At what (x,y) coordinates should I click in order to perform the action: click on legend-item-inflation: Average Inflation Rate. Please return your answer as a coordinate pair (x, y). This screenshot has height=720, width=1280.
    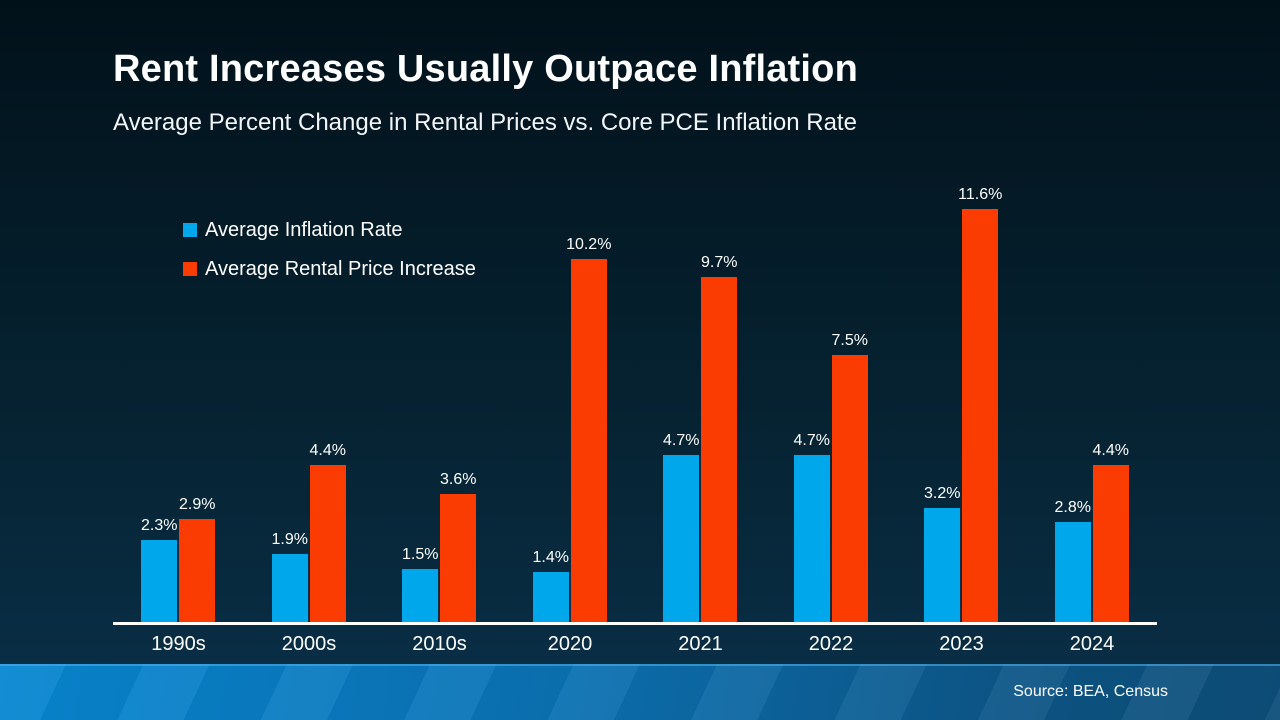
    Looking at the image, I should click on (329, 230).